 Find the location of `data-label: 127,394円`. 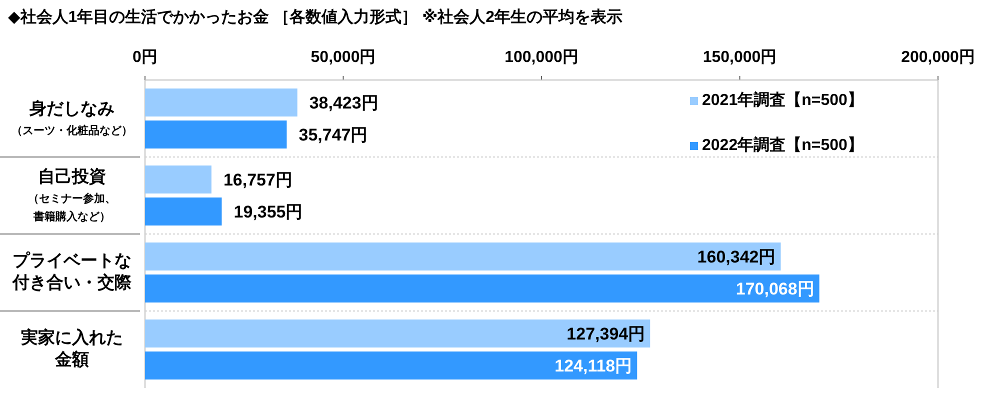

data-label: 127,394円 is located at coordinates (606, 334).